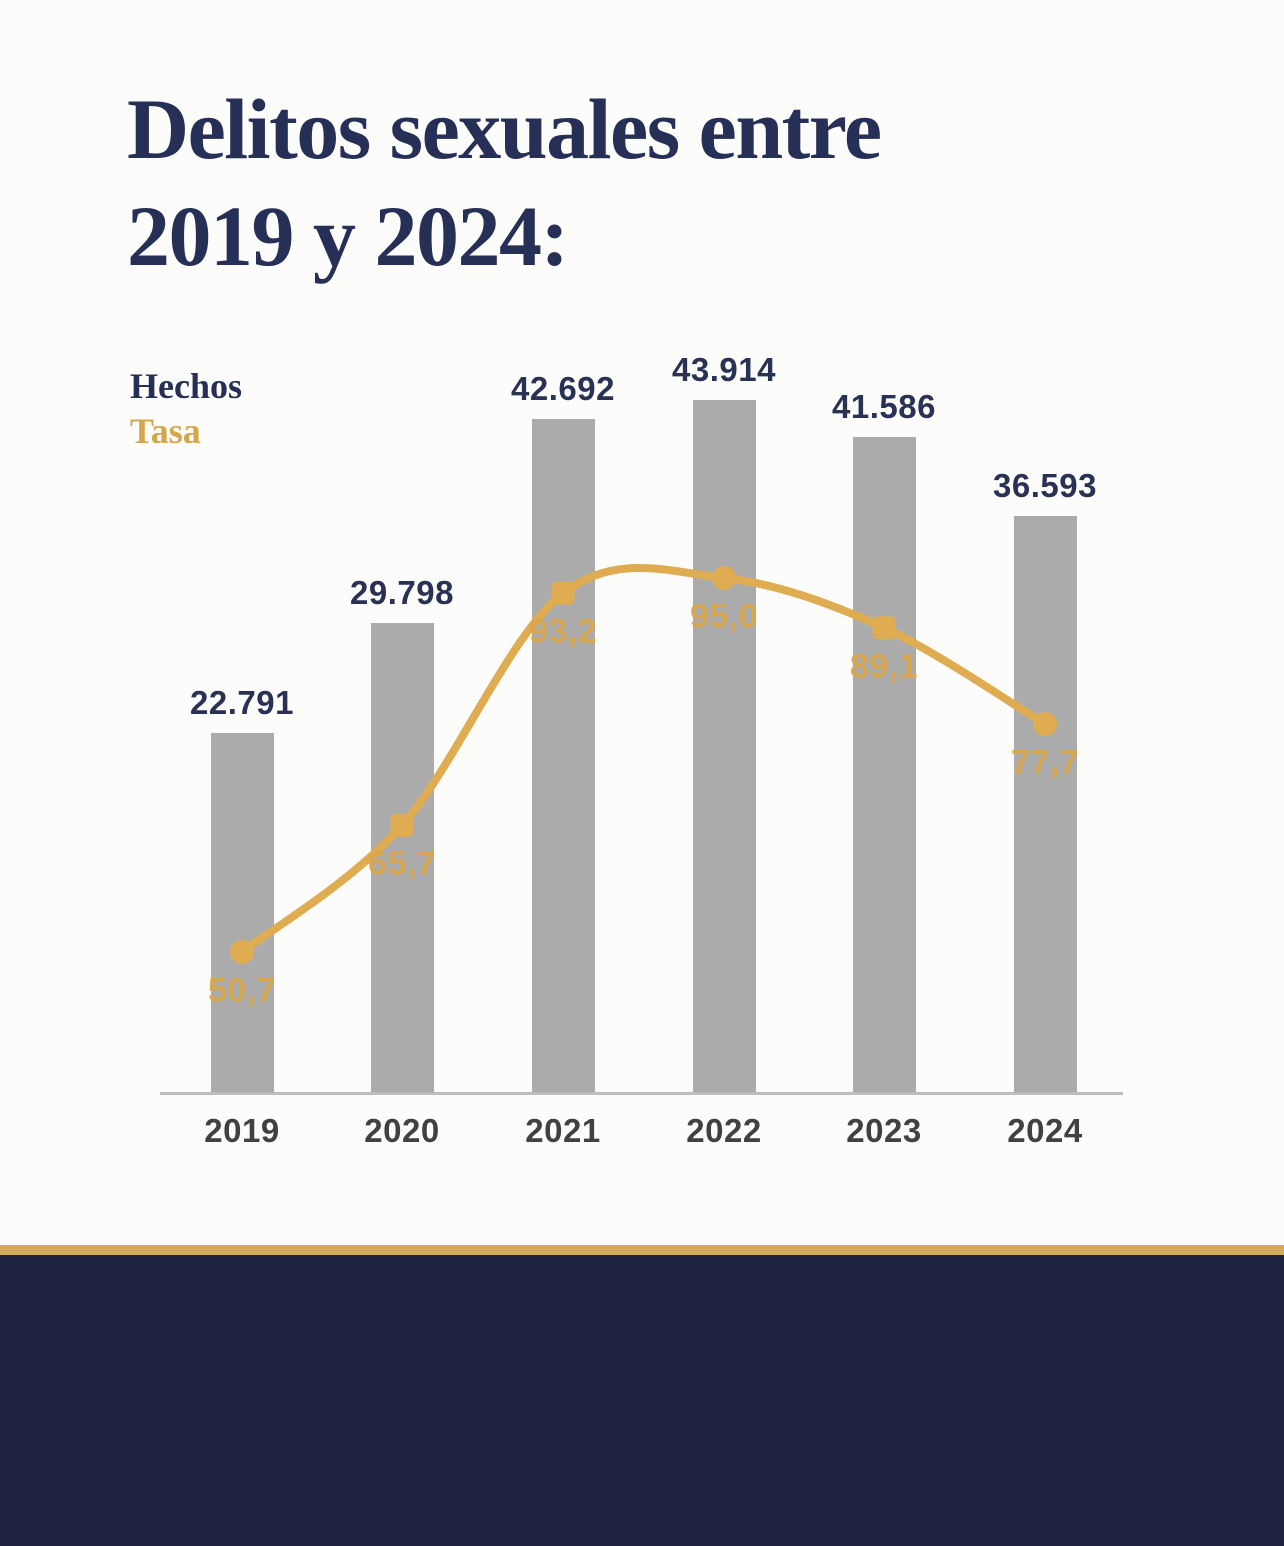 Image resolution: width=1284 pixels, height=1546 pixels. I want to click on rate-marker-2023, so click(884, 628).